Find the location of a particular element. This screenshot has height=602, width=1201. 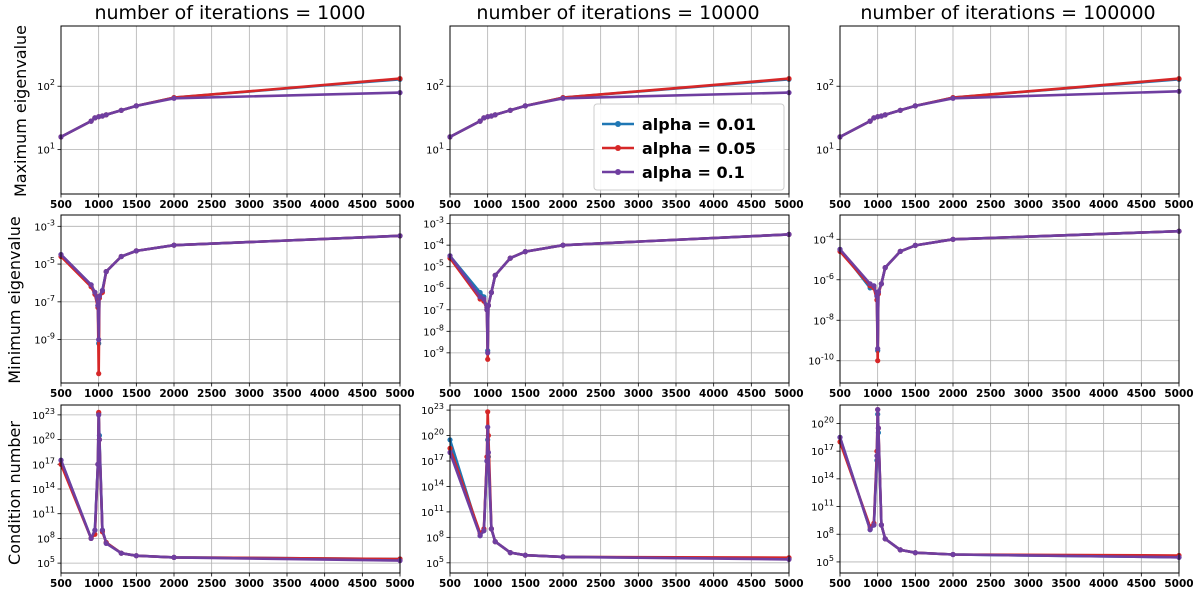

x-tick-label: 4000 is located at coordinates (1103, 584).